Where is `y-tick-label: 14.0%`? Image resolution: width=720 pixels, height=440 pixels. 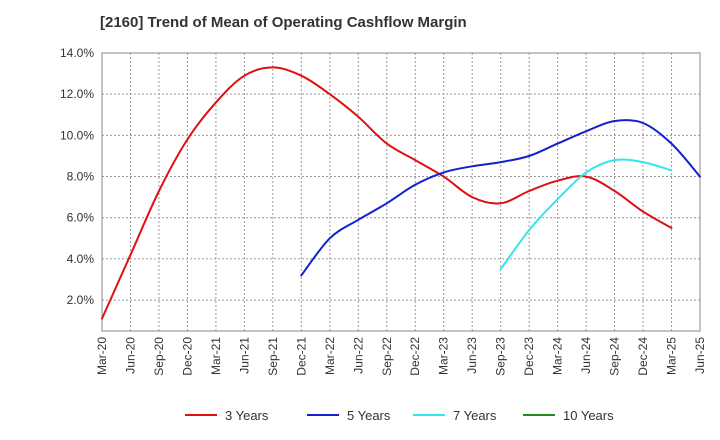 y-tick-label: 14.0% is located at coordinates (77, 53).